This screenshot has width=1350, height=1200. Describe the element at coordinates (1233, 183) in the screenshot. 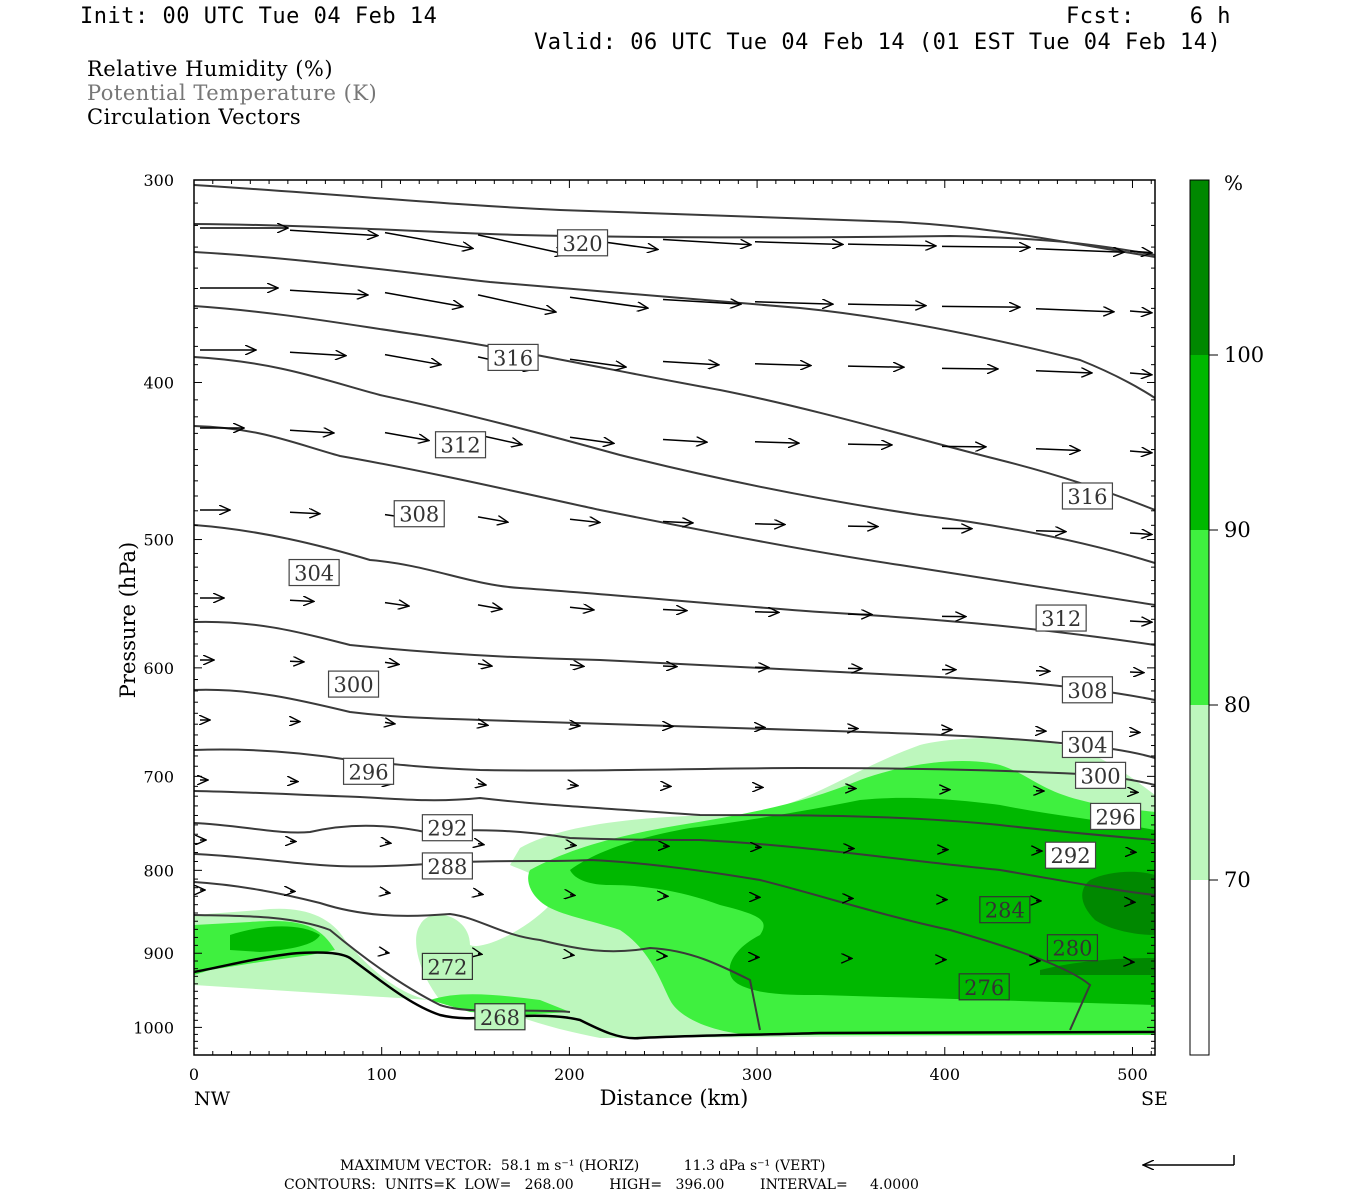

I see `colorbar-unit: %` at that location.